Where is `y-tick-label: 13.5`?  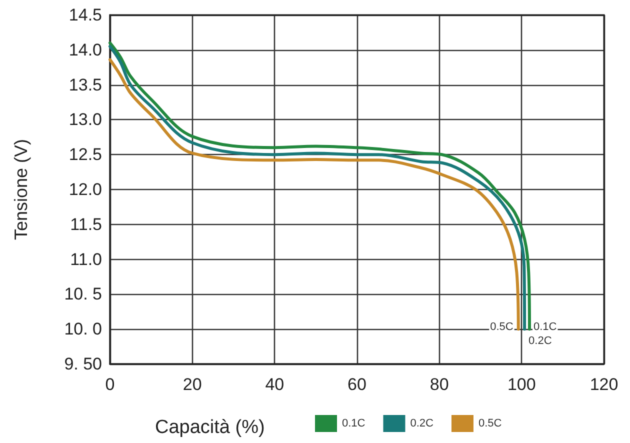
y-tick-label: 13.5 is located at coordinates (85, 84).